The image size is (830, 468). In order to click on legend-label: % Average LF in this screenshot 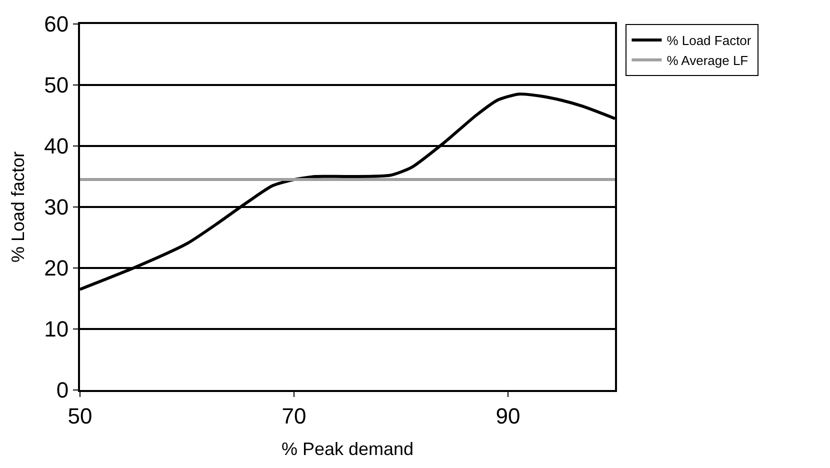, I will do `click(707, 60)`.